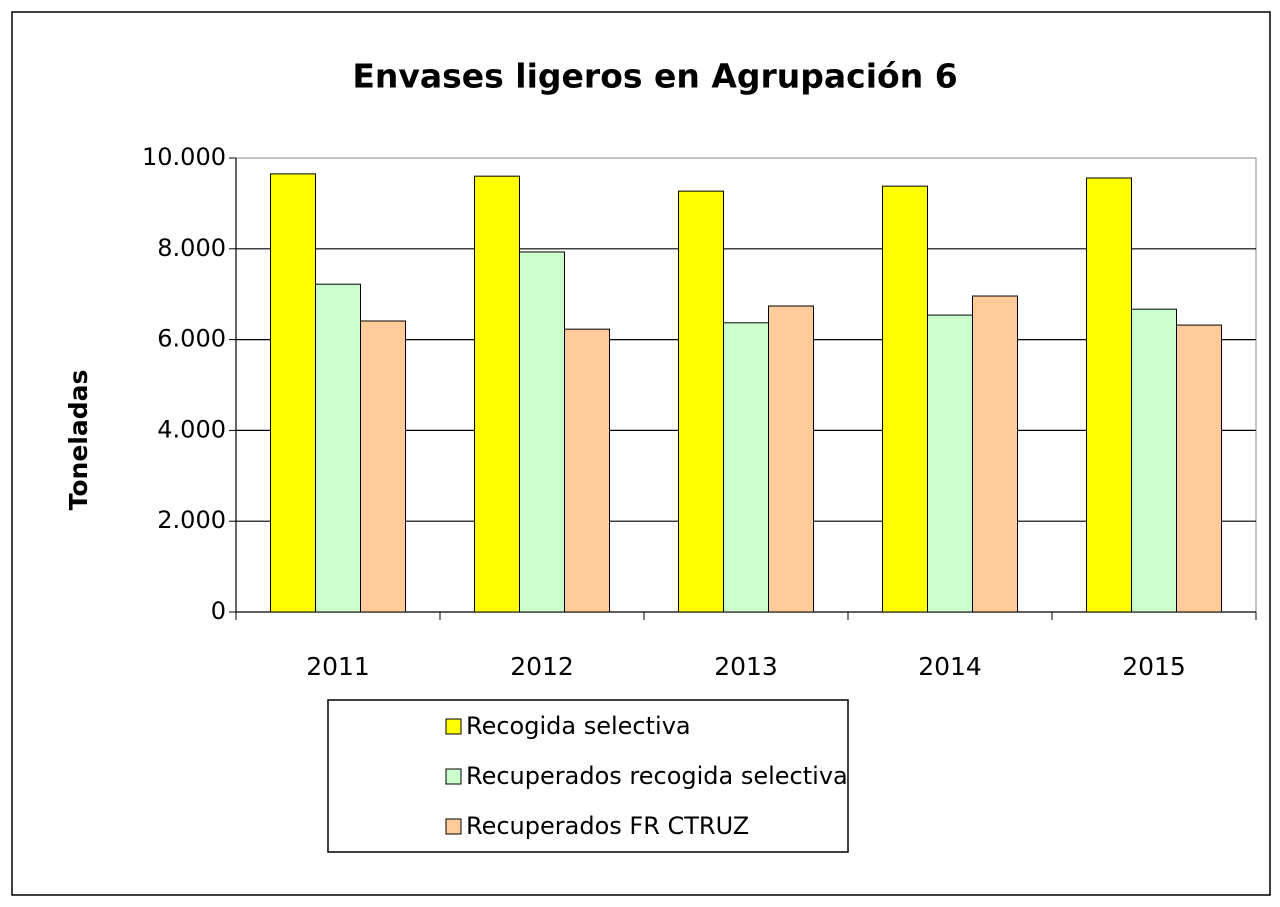 The width and height of the screenshot is (1280, 907). I want to click on legend, so click(588, 776).